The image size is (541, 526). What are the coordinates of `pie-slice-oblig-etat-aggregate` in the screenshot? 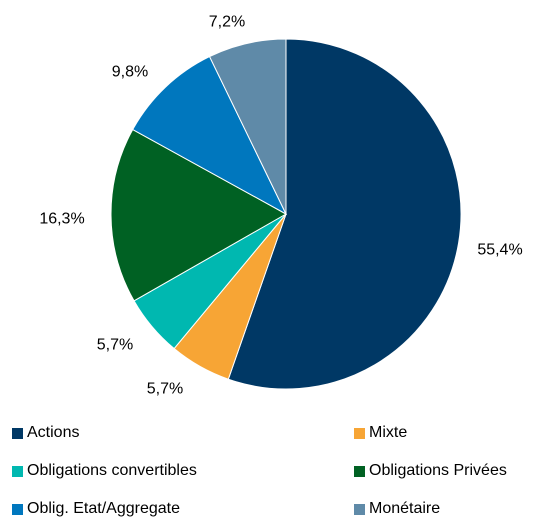 It's located at (210, 135).